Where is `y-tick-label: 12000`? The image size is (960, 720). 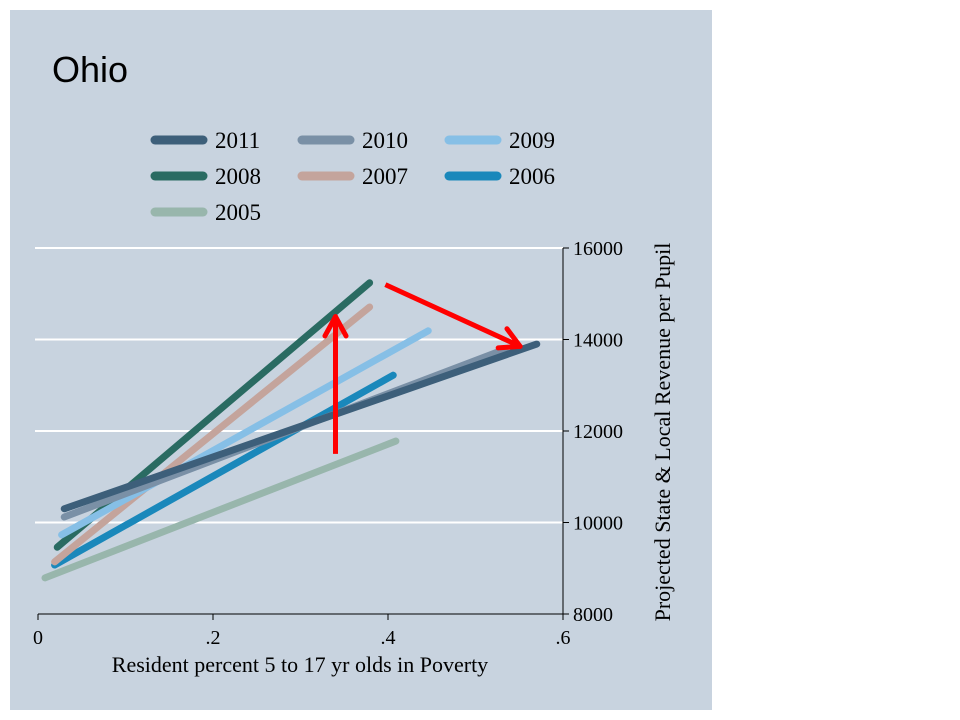
y-tick-label: 12000 is located at coordinates (598, 432).